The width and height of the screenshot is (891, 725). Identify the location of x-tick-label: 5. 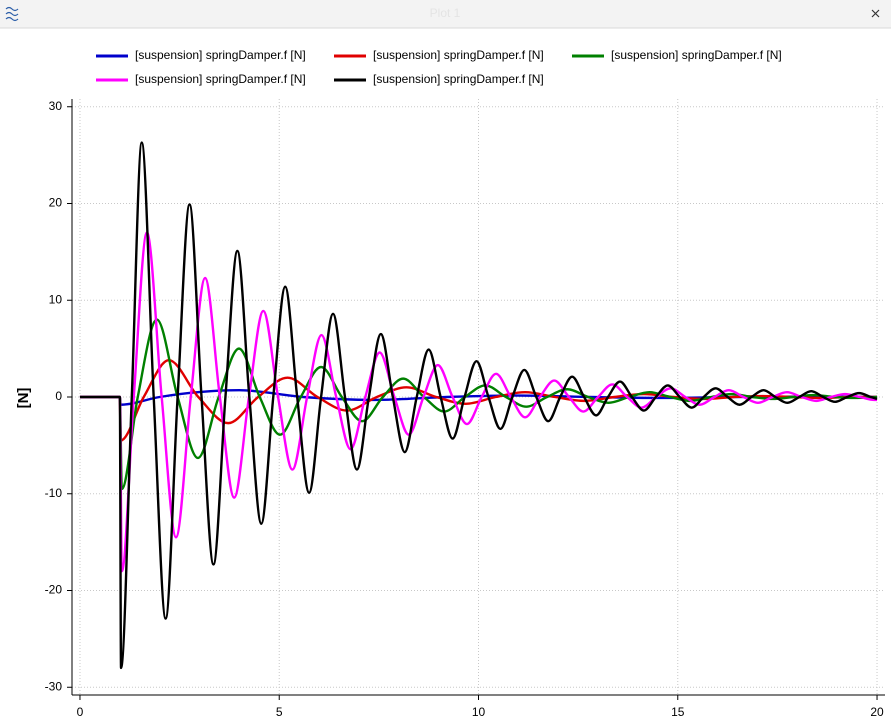
(279, 712).